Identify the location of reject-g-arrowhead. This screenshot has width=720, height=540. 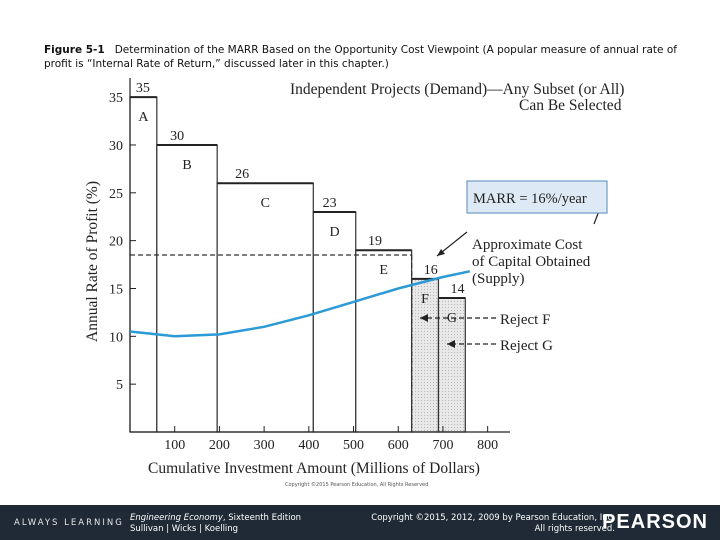
(451, 344).